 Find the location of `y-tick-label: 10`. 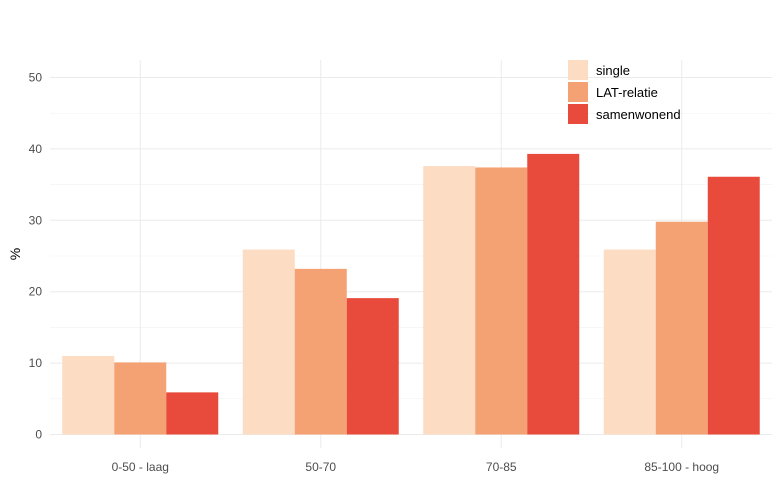

y-tick-label: 10 is located at coordinates (36, 363).